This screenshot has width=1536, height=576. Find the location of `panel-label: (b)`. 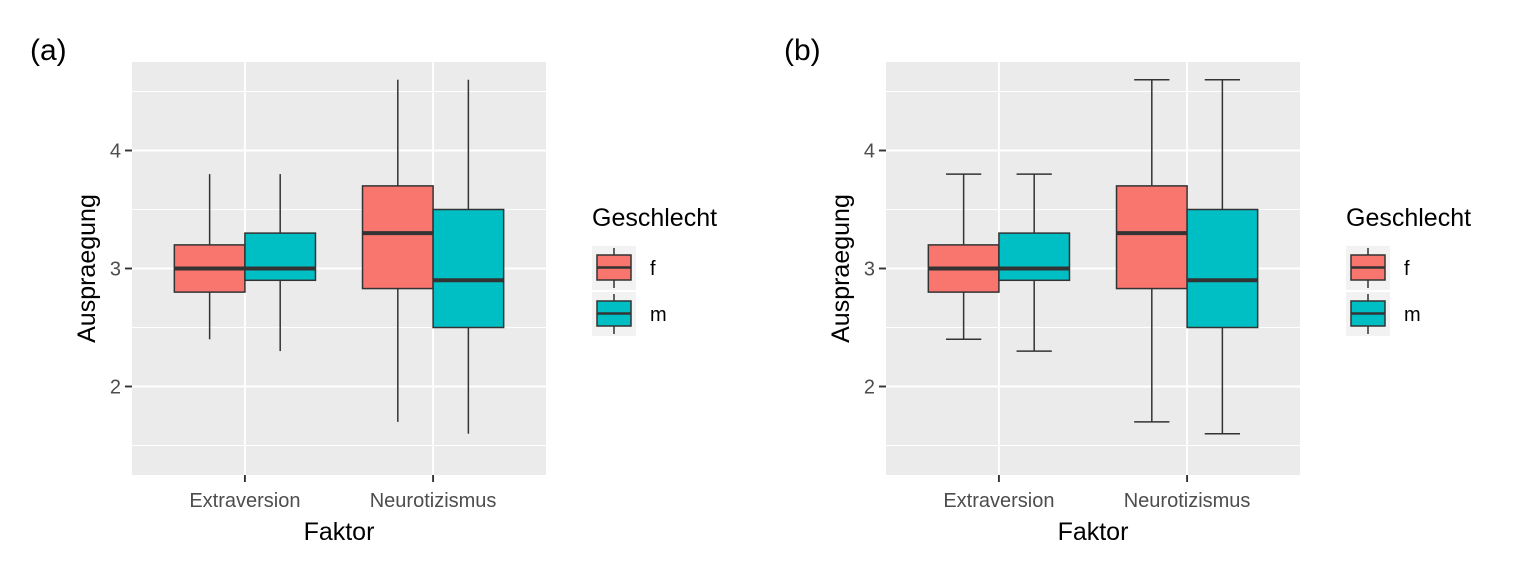

panel-label: (b) is located at coordinates (802, 50).